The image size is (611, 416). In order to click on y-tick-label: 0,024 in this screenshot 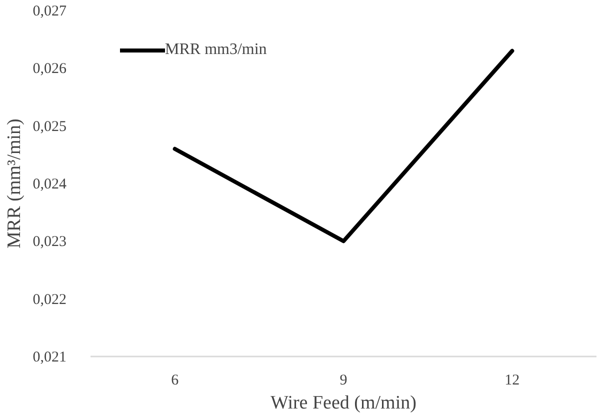, I will do `click(49, 184)`.